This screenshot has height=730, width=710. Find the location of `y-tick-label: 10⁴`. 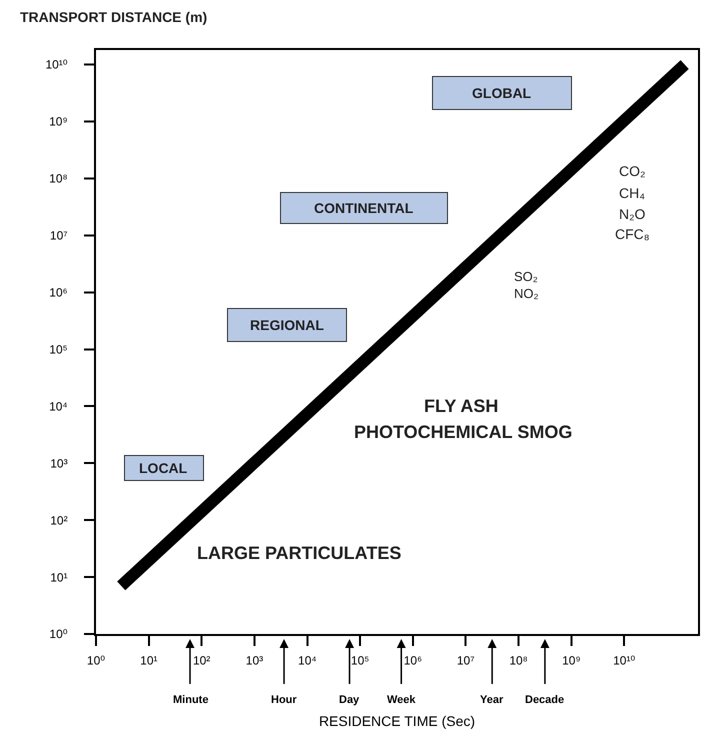

y-tick-label: 10⁴ is located at coordinates (58, 406).